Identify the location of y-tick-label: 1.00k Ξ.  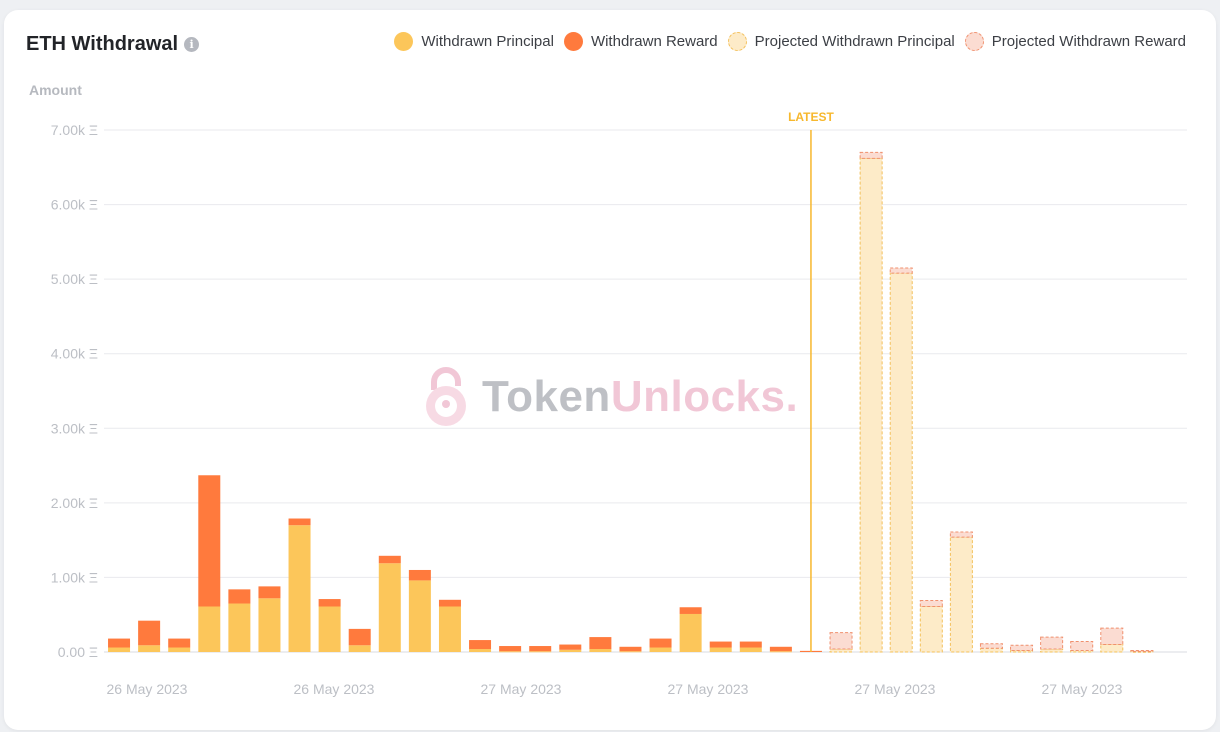
(74, 577).